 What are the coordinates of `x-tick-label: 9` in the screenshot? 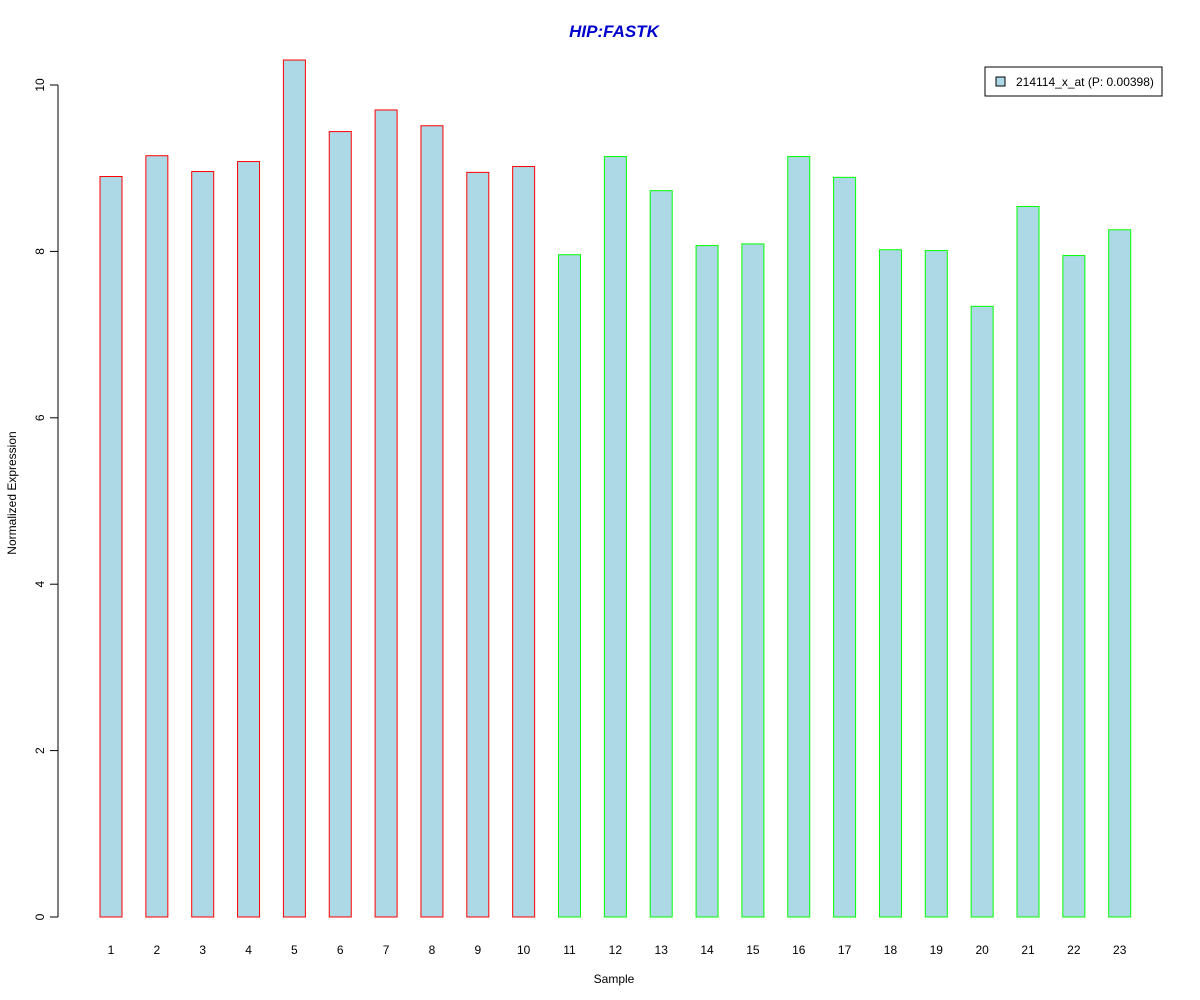 It's located at (477, 950).